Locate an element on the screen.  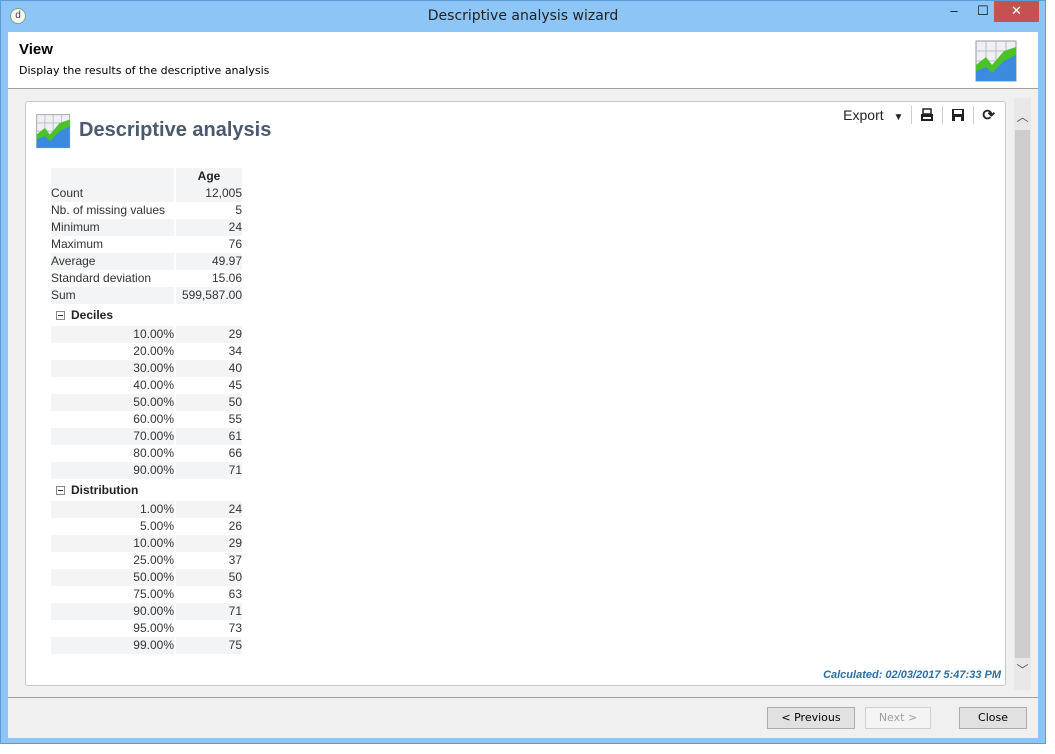
table-row: Average 49.97 is located at coordinates (146, 261).